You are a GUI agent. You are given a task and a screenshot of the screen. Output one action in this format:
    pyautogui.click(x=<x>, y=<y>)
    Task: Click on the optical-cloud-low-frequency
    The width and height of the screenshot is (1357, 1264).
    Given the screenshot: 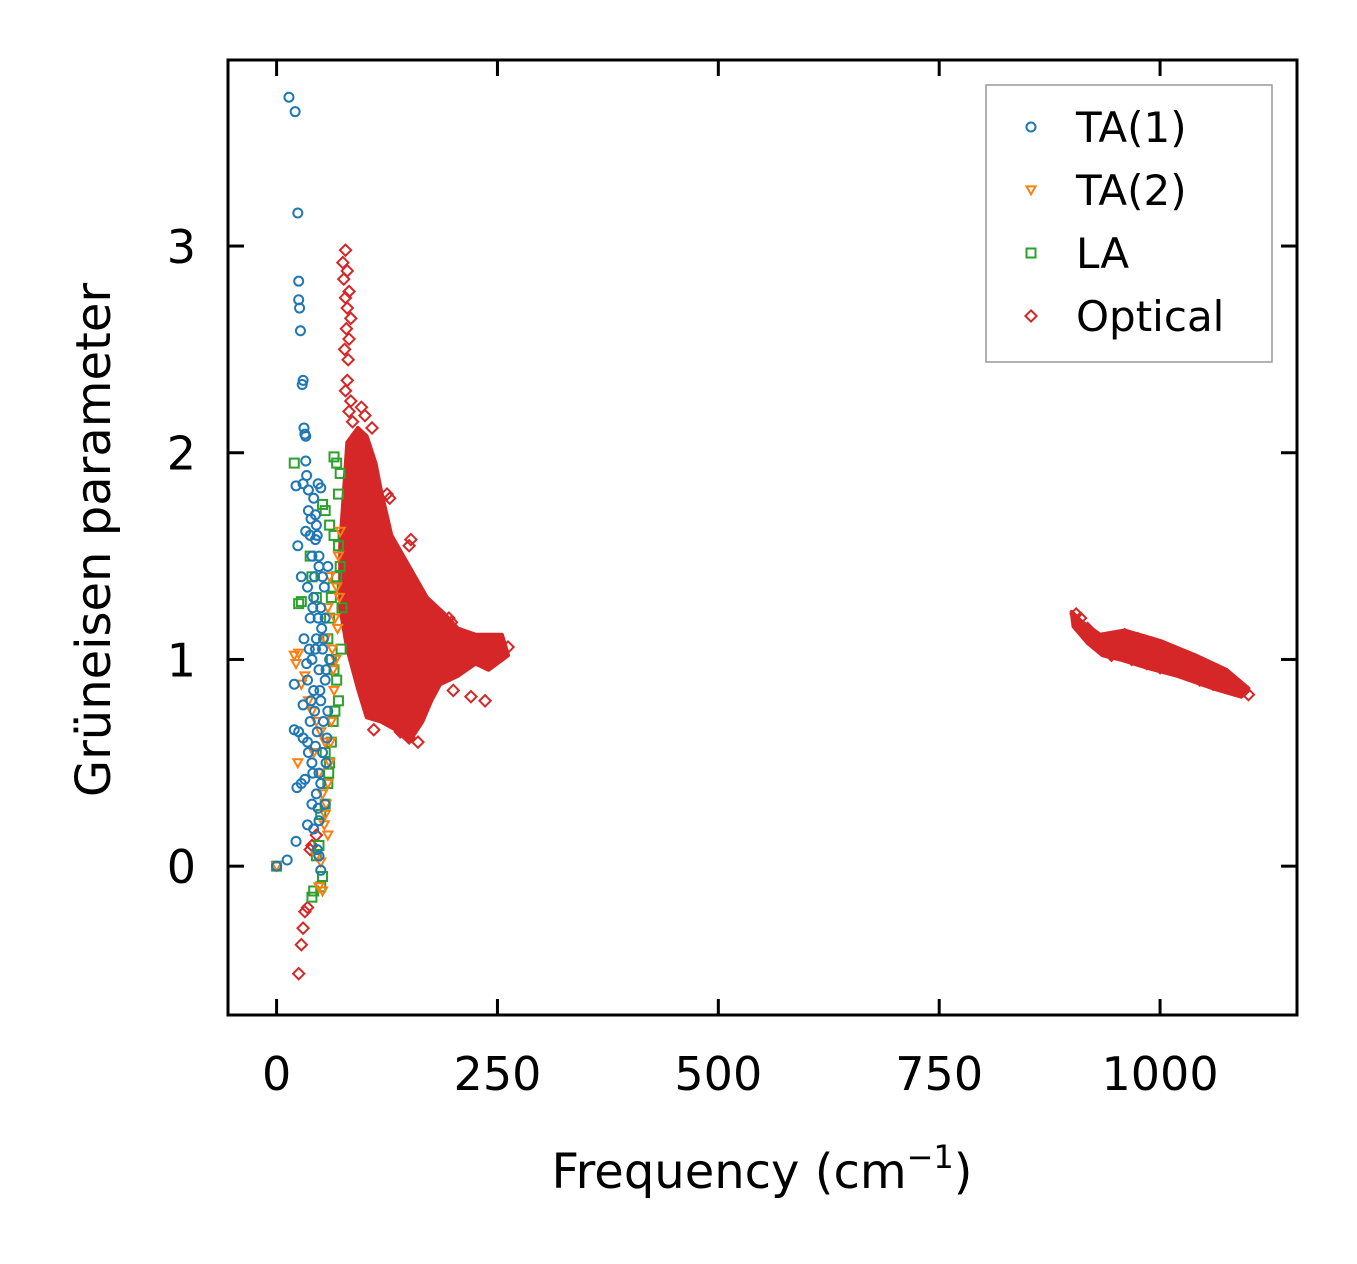 What is the action you would take?
    pyautogui.click(x=424, y=585)
    